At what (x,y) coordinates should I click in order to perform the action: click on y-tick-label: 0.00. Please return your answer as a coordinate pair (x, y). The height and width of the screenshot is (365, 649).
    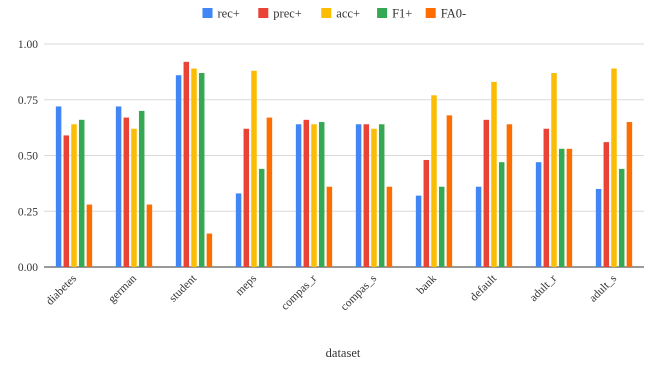
    Looking at the image, I should click on (28, 268).